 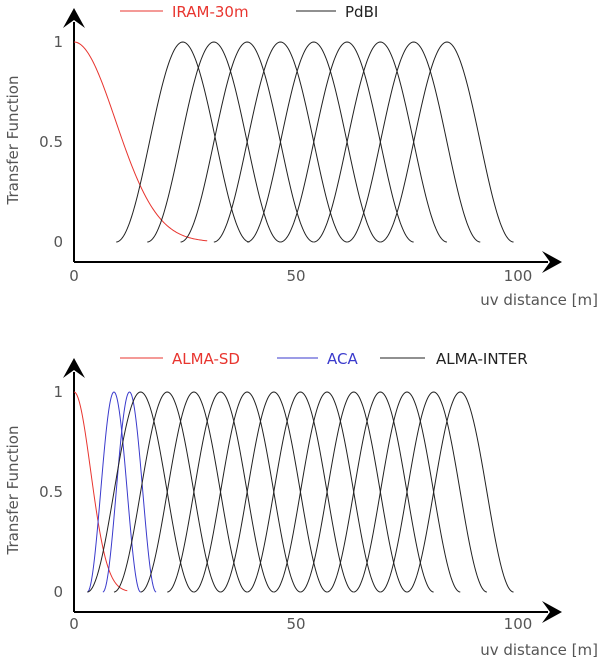 I want to click on legend-label-alma-inter: ALMA-INTER, so click(x=482, y=359).